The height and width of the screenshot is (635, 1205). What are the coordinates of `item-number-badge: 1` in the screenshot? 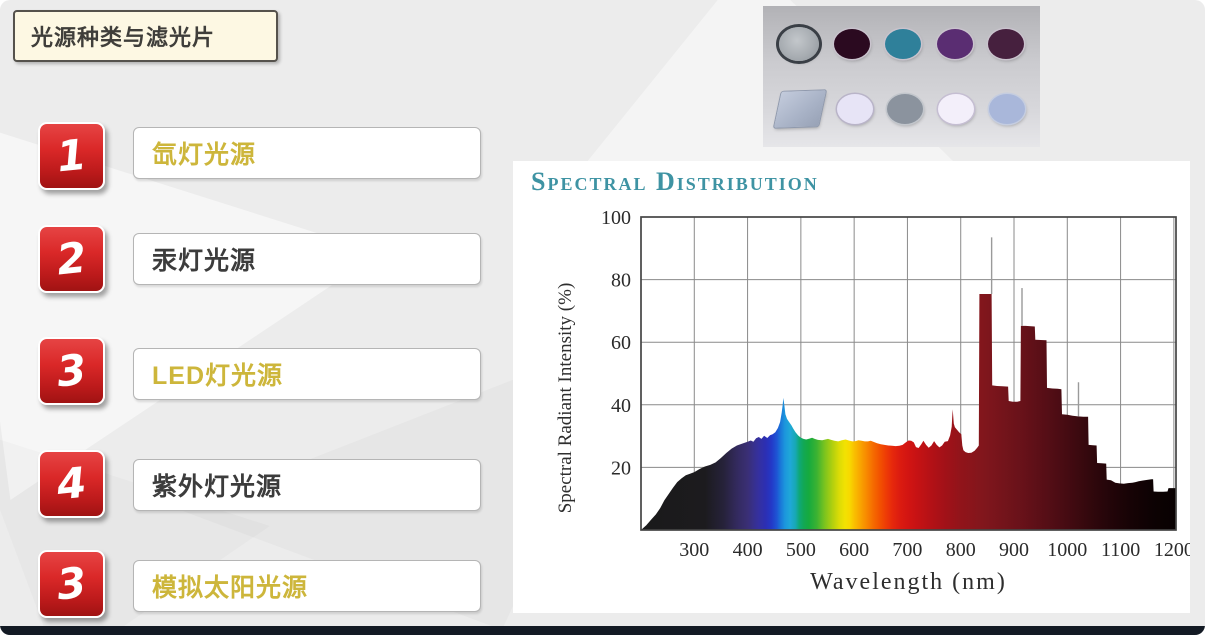 It's located at (71, 156).